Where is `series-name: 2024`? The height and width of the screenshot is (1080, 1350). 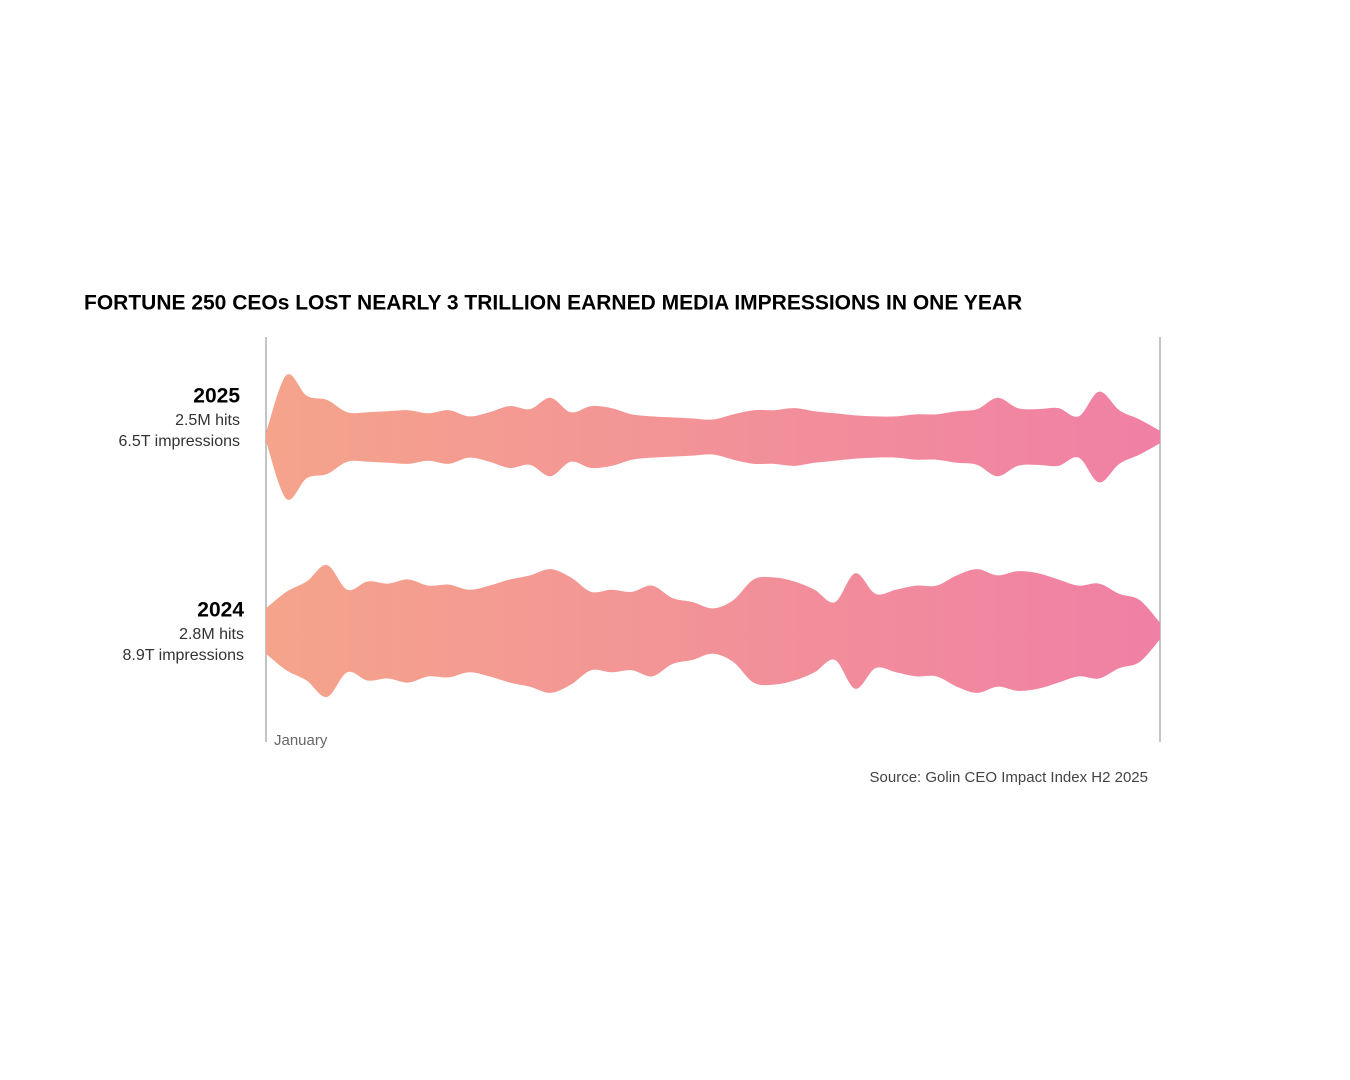 series-name: 2024 is located at coordinates (220, 610).